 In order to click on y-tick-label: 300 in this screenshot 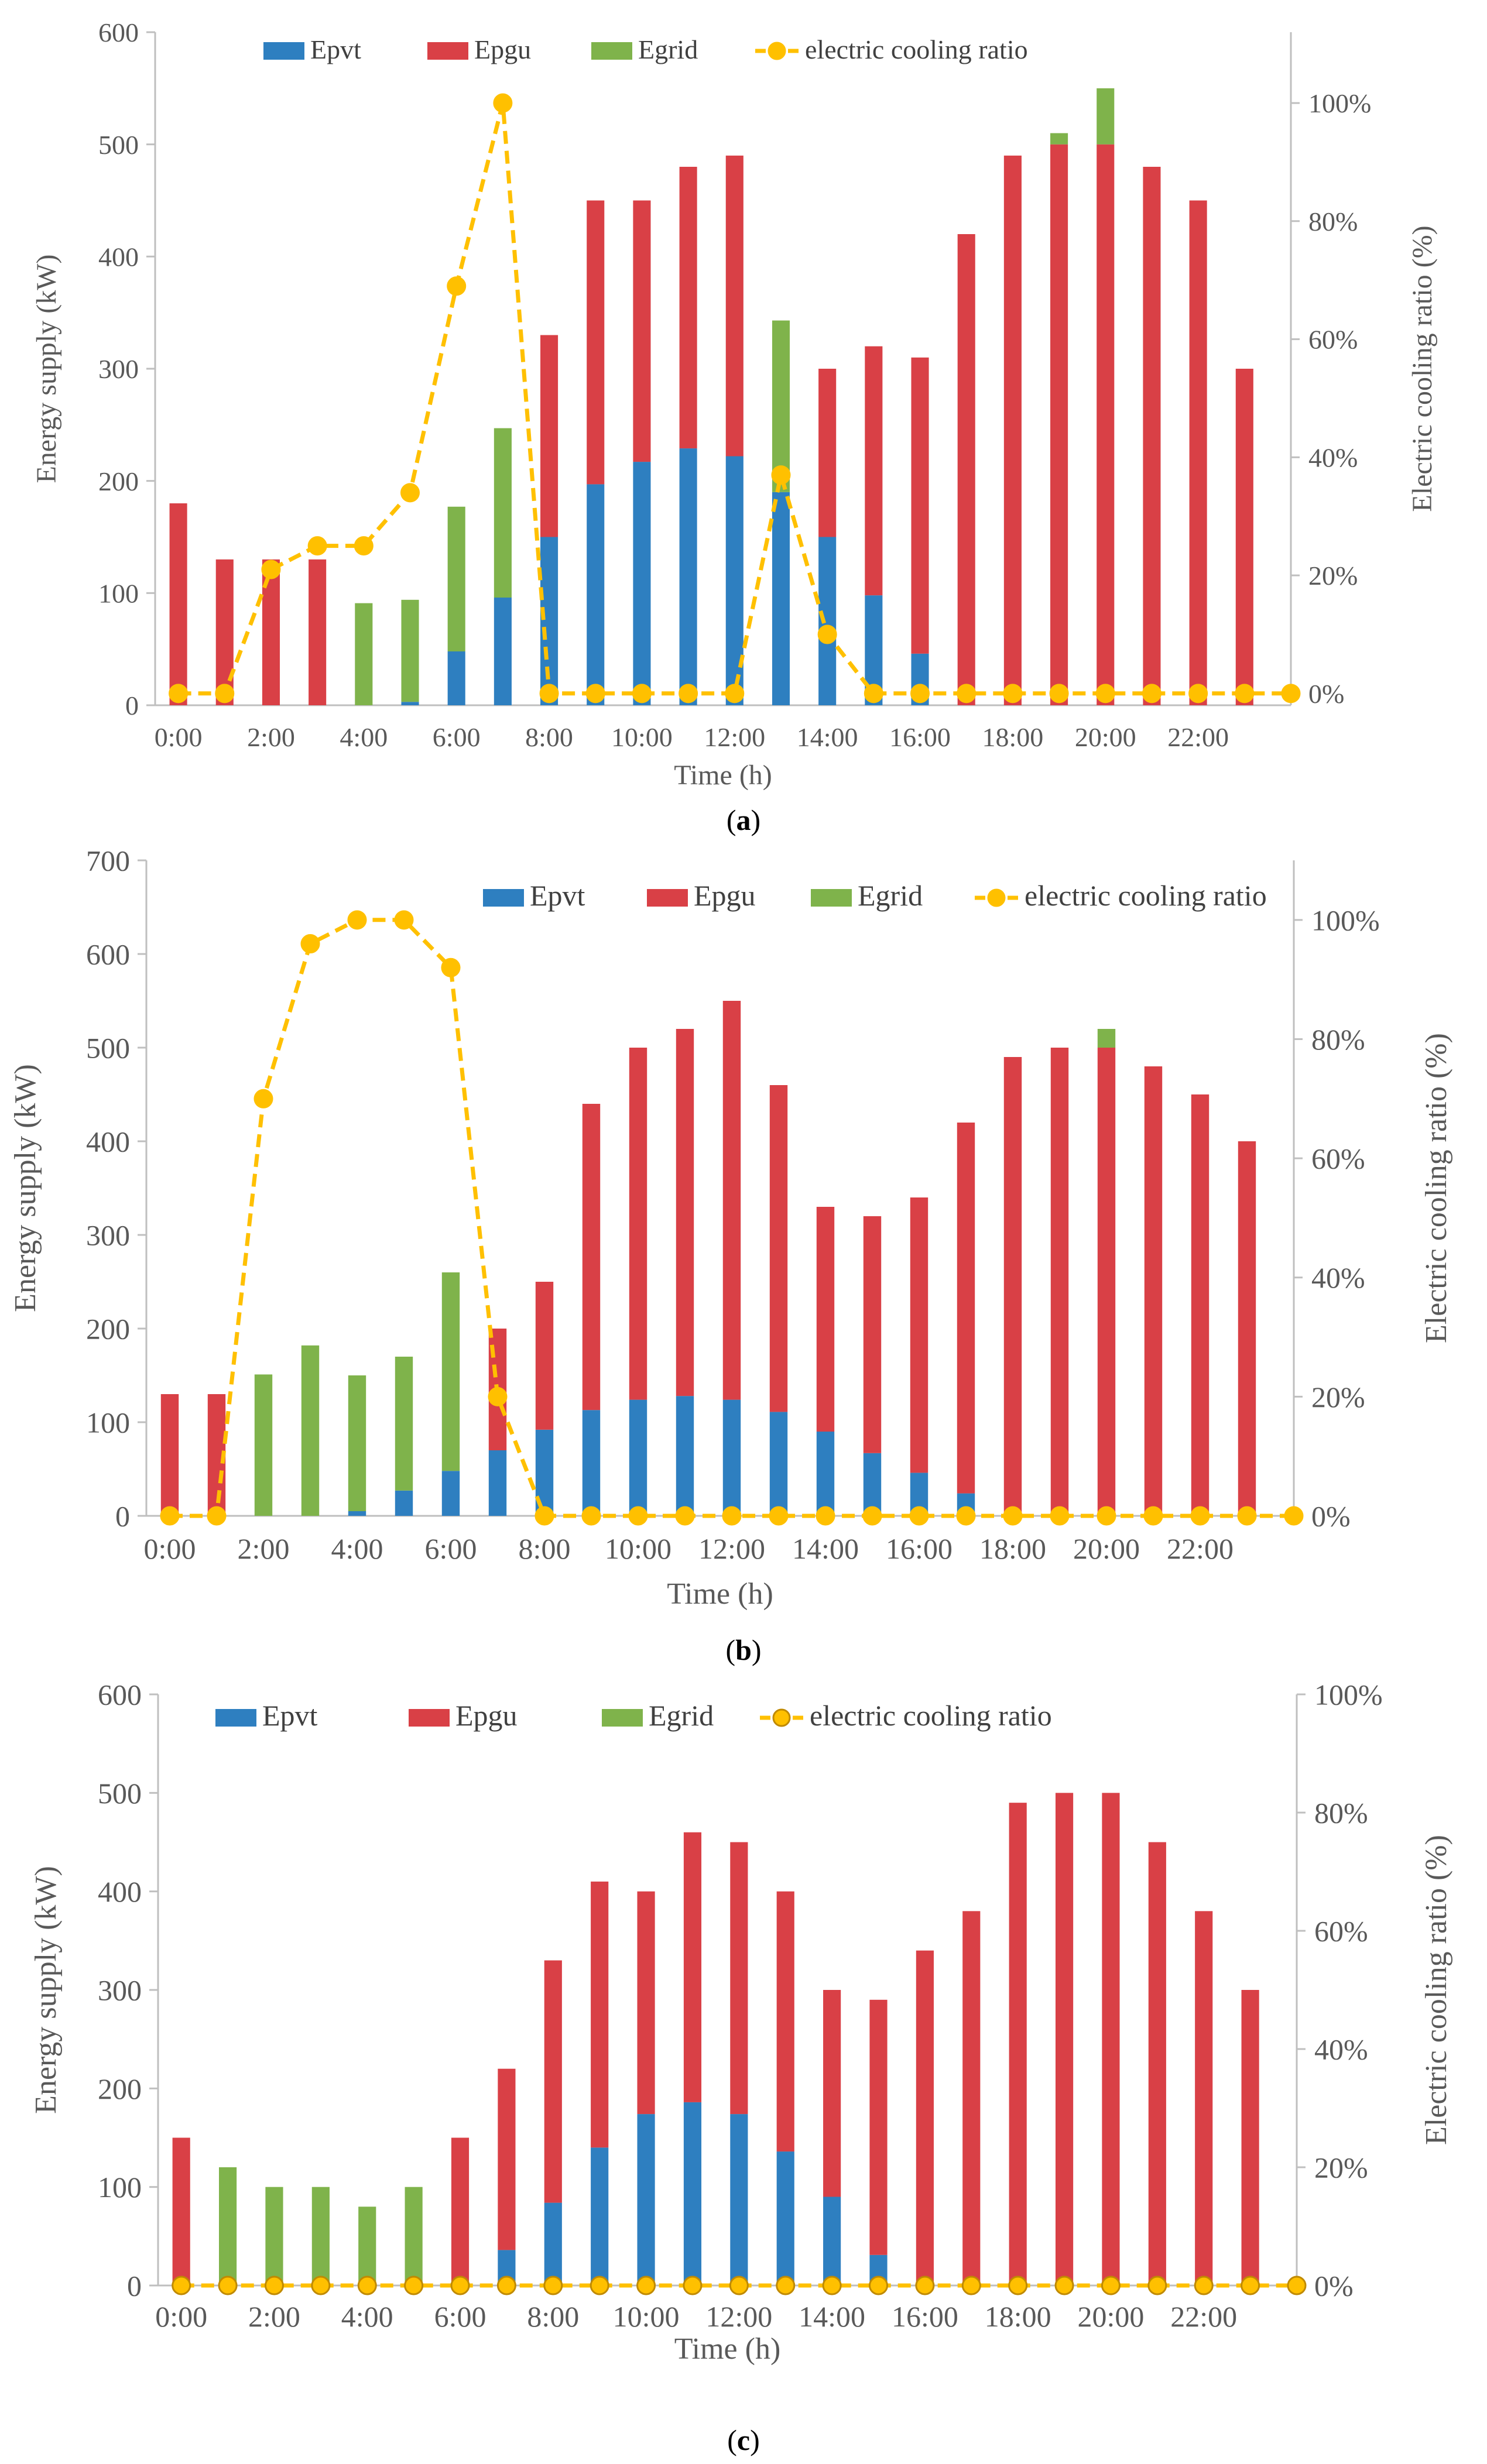, I will do `click(120, 1990)`.